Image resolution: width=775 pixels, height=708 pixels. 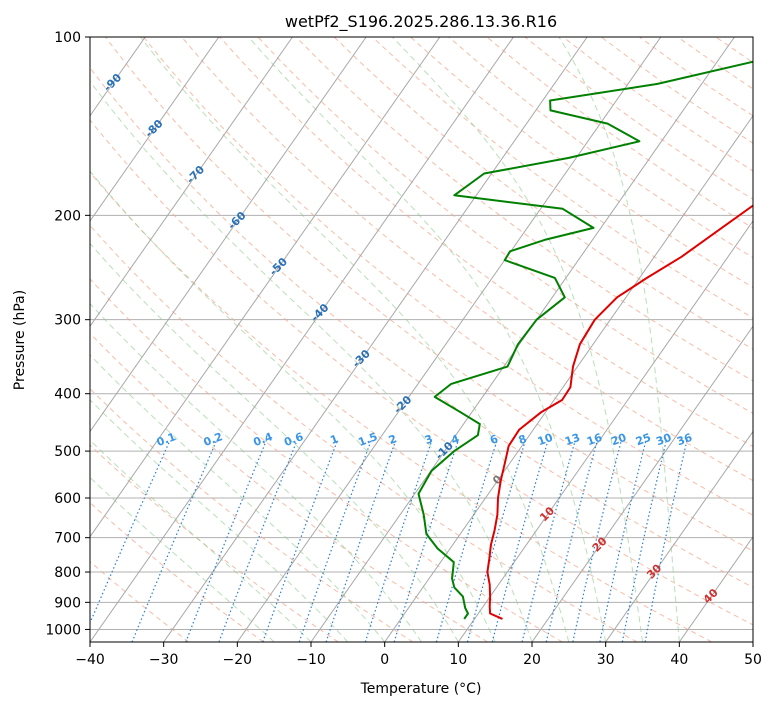 What do you see at coordinates (63, 630) in the screenshot?
I see `y-tick-label: 1000` at bounding box center [63, 630].